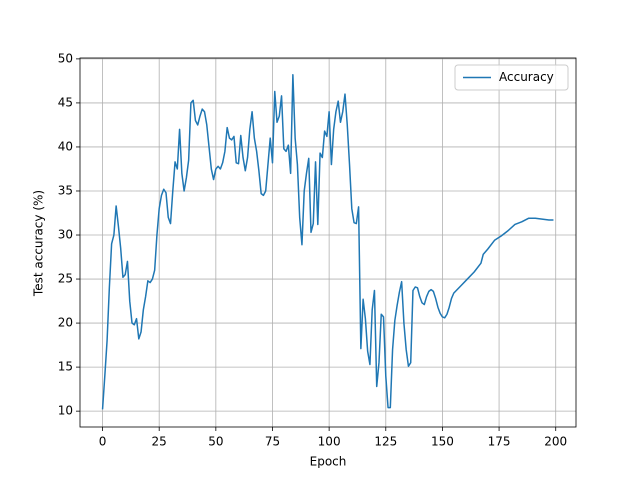 This screenshot has width=640, height=484. Describe the element at coordinates (526, 77) in the screenshot. I see `legend-label: Accuracy` at that location.